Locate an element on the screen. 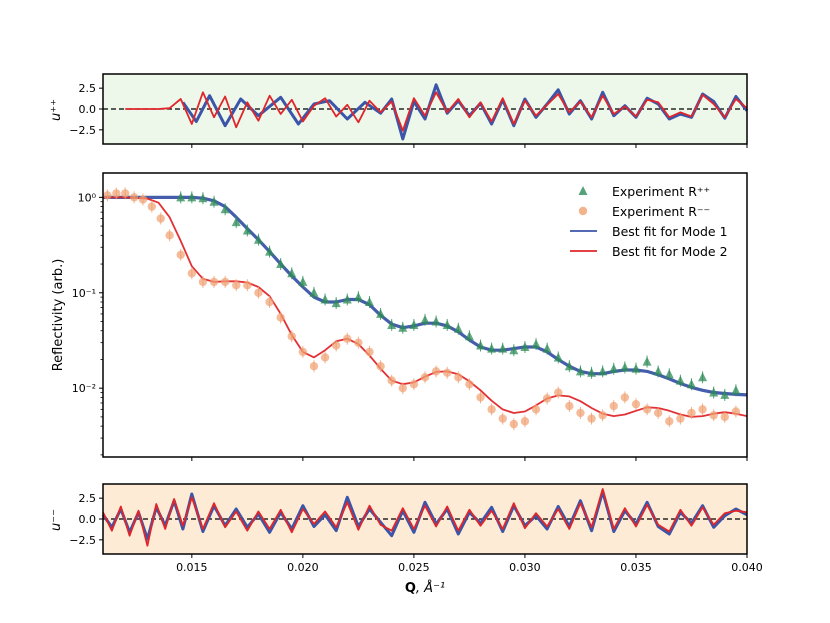  bottom-y-ticks: −2.5 0.0 2.5 is located at coordinates (86, 519).